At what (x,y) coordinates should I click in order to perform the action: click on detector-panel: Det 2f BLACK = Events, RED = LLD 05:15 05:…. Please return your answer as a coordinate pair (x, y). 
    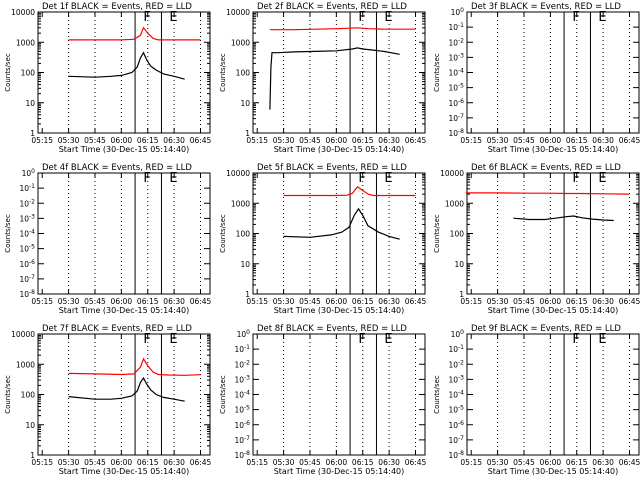
    Looking at the image, I should click on (323, 78).